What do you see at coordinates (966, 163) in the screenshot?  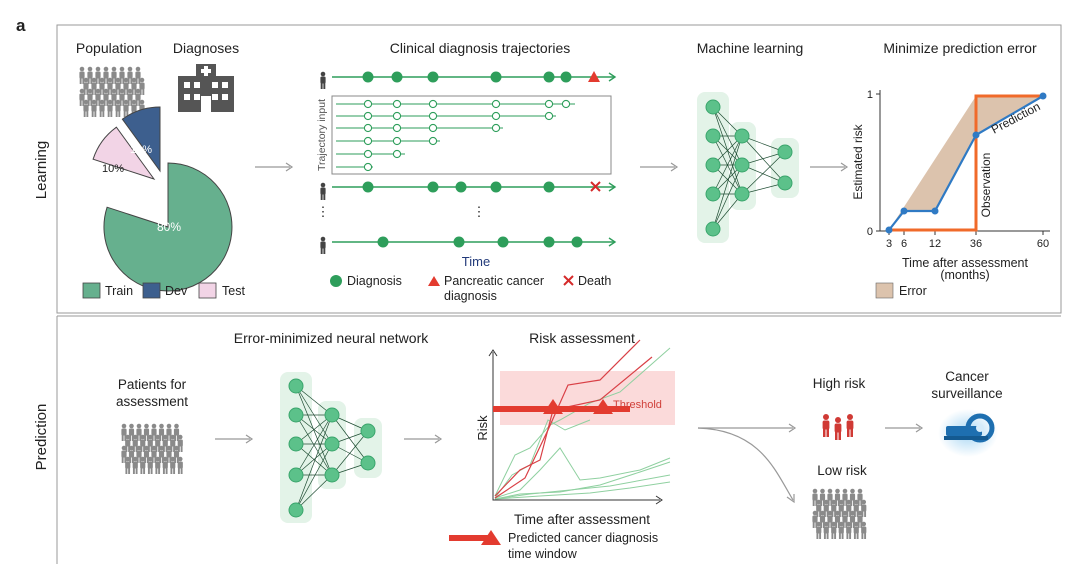 I see `observation-line` at bounding box center [966, 163].